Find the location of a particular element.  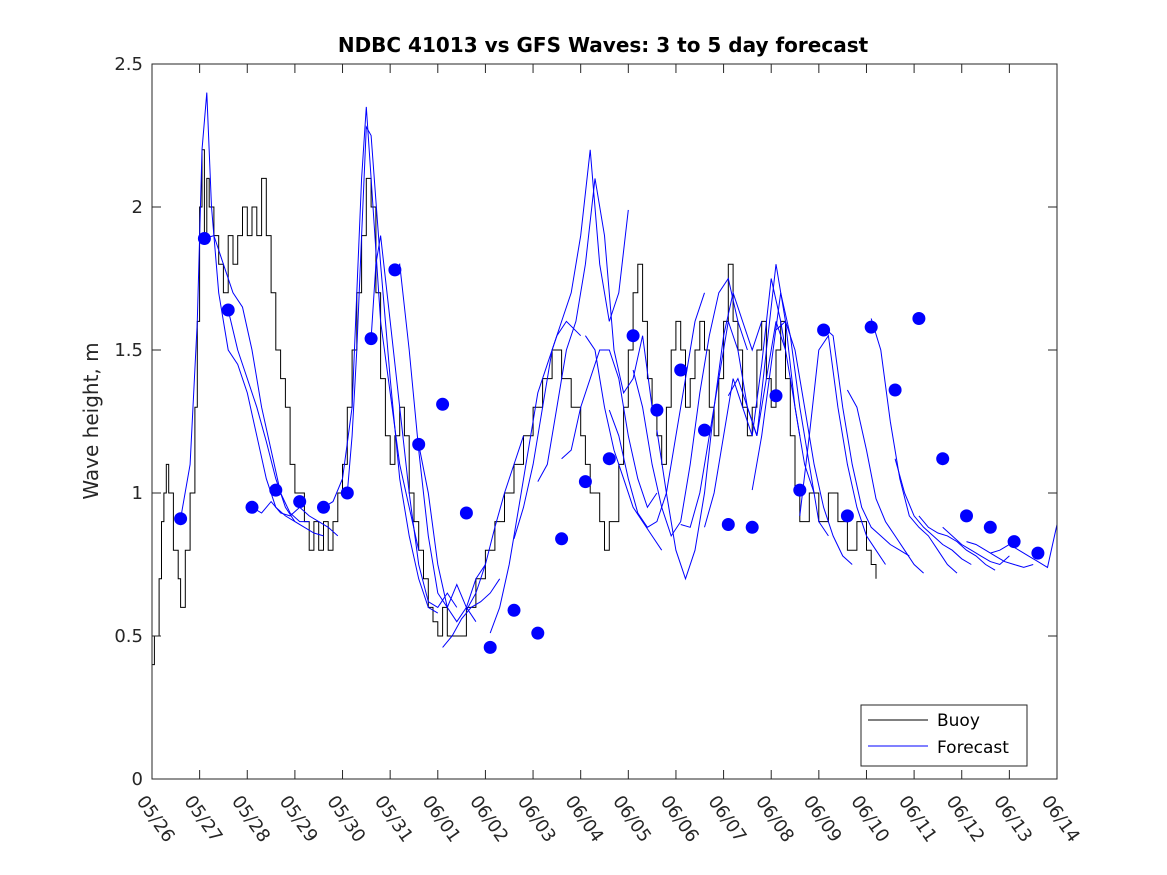

x-tick-label: 06/10 is located at coordinates (869, 819).